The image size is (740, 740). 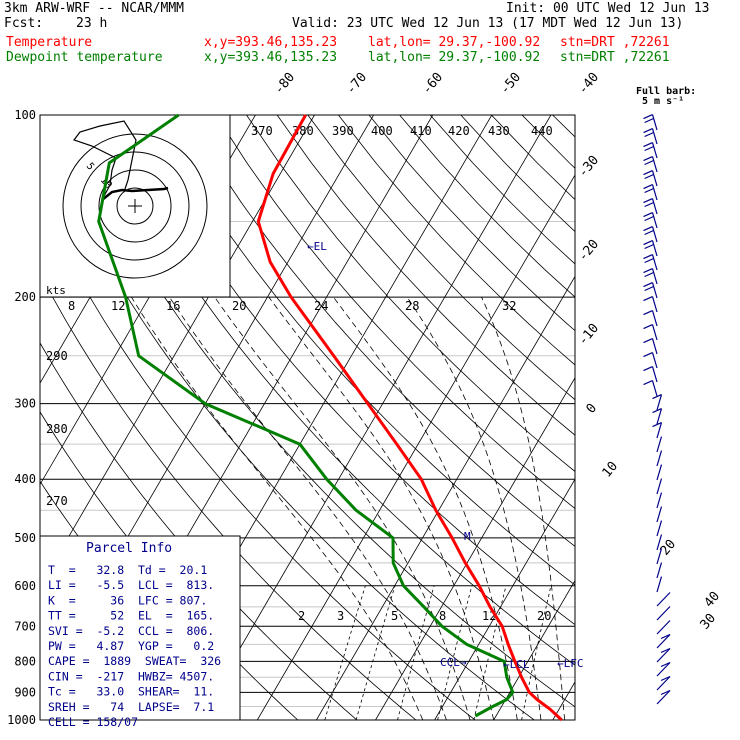 What do you see at coordinates (92, 23) in the screenshot?
I see `forecast-hour: 23 h` at bounding box center [92, 23].